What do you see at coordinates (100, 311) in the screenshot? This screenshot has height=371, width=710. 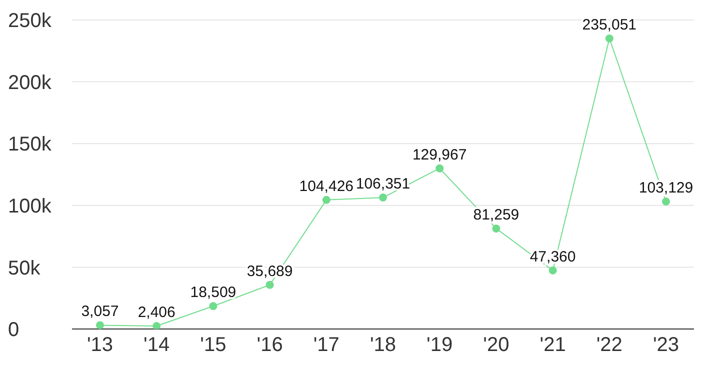 I see `data-label: 3,057` at bounding box center [100, 311].